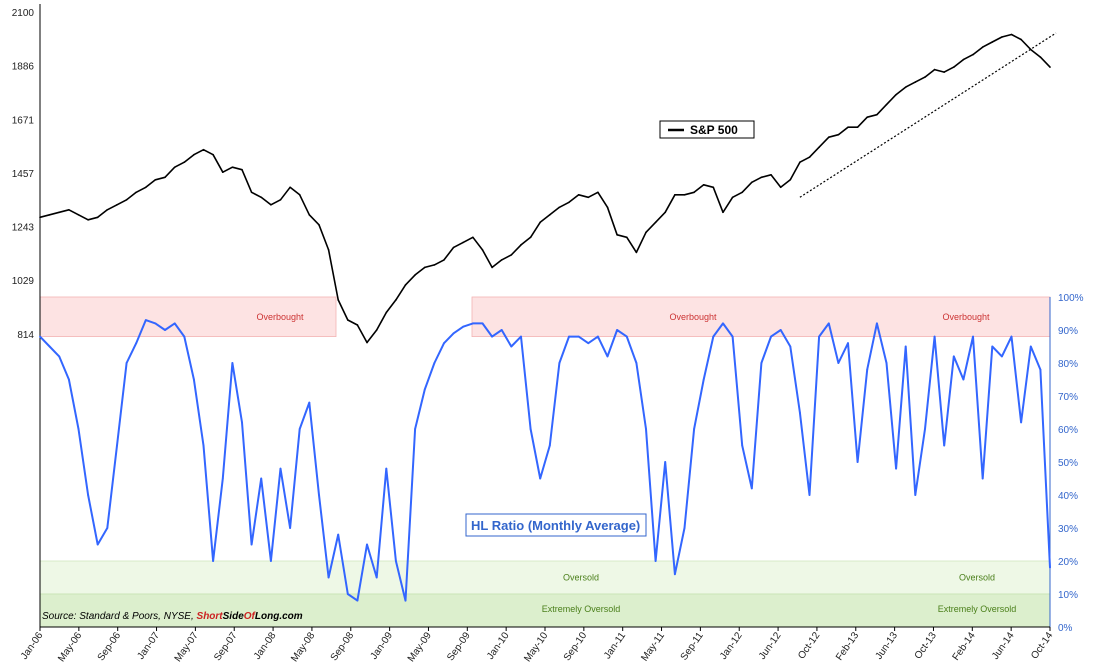  What do you see at coordinates (343, 646) in the screenshot?
I see `x-tick-label: Sep-08` at bounding box center [343, 646].